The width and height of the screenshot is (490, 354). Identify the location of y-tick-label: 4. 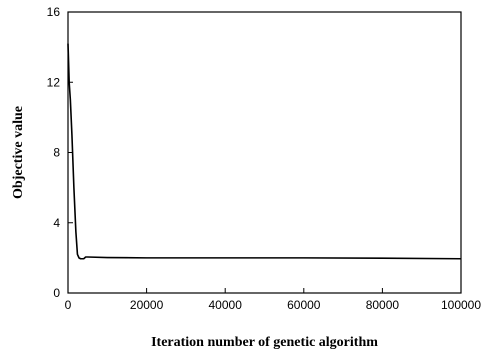
(56, 223).